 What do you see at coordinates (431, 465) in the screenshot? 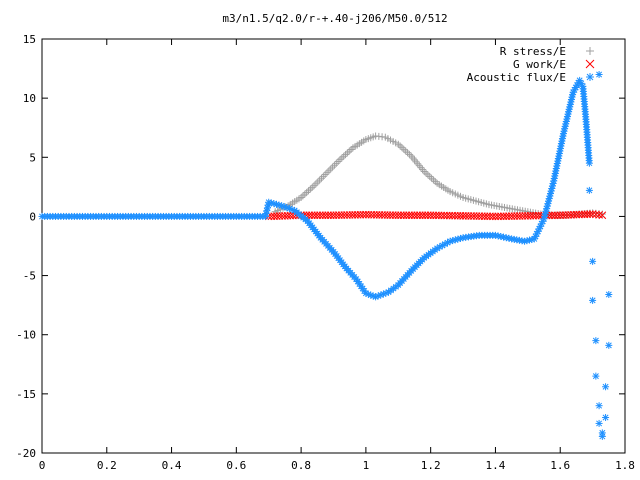
I see `x-tick-label: 1.2` at bounding box center [431, 465].